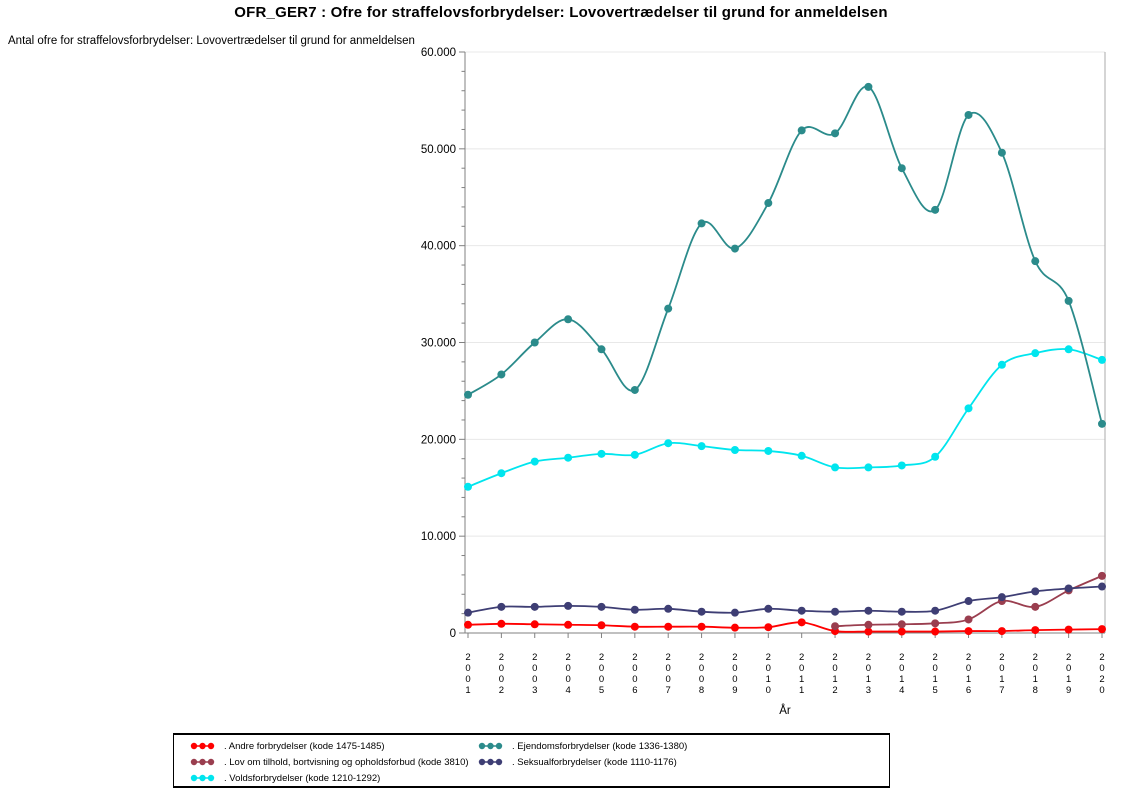 The height and width of the screenshot is (793, 1122). Describe the element at coordinates (438, 344) in the screenshot. I see `y-tick-label: 30.000` at that location.